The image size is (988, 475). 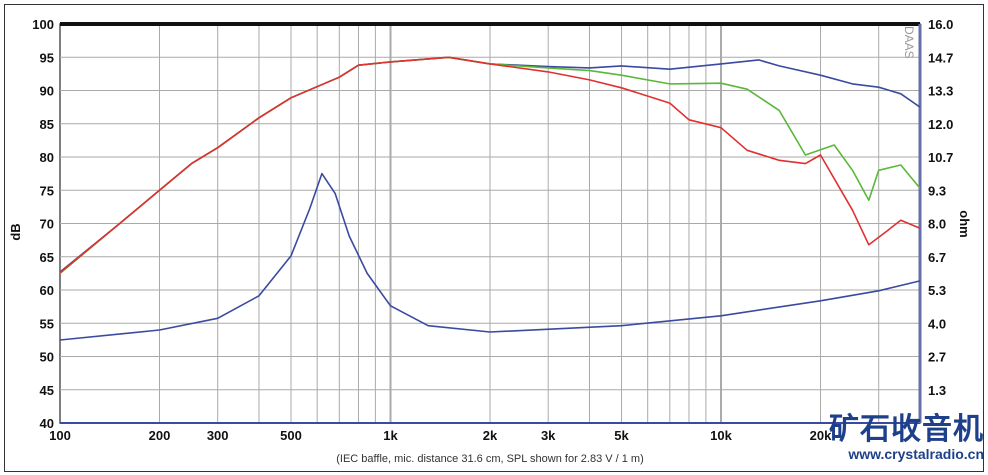 What do you see at coordinates (937, 390) in the screenshot?
I see `y2-tick-label: 1.3` at bounding box center [937, 390].